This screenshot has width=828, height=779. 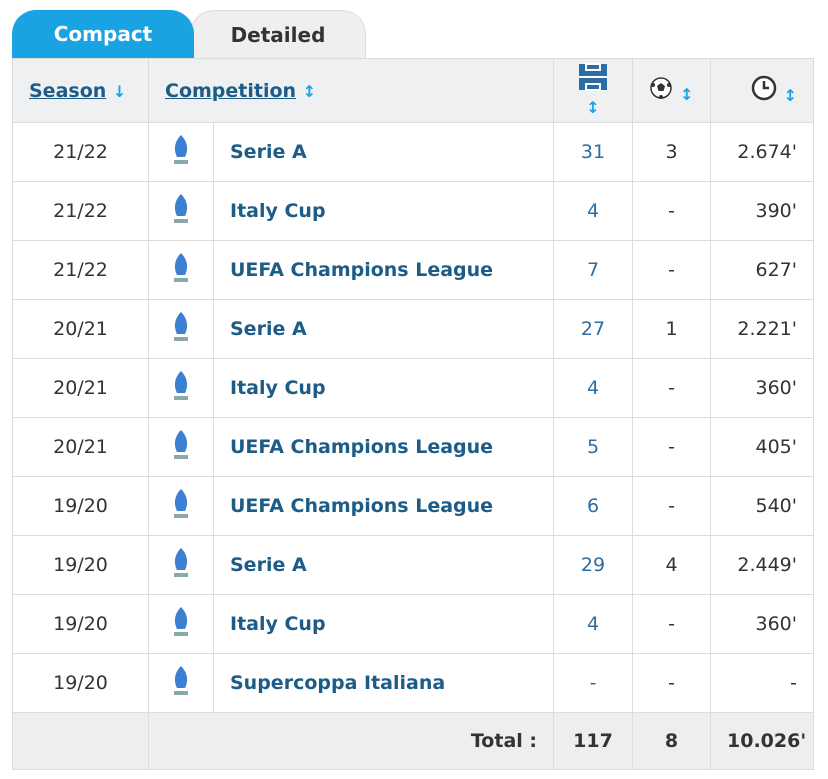 I want to click on table-row: 20/21 UEFA Champions League 5 -405', so click(x=413, y=447).